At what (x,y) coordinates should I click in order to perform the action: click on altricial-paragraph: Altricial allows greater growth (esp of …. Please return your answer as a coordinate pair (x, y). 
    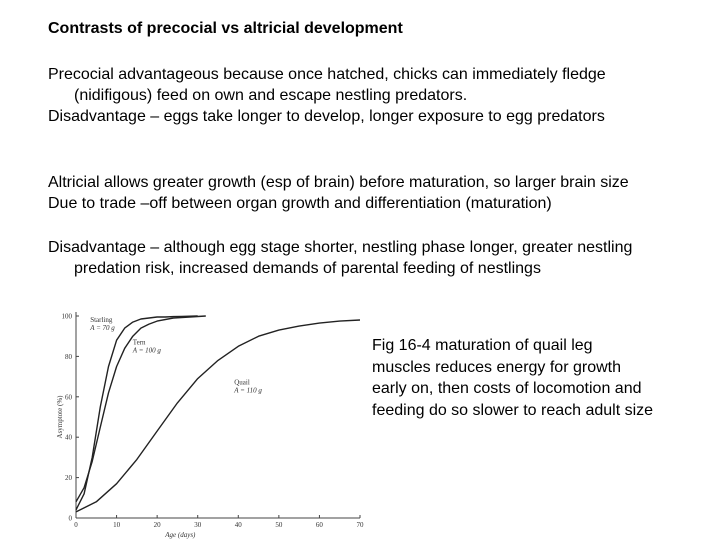
    Looking at the image, I should click on (383, 193).